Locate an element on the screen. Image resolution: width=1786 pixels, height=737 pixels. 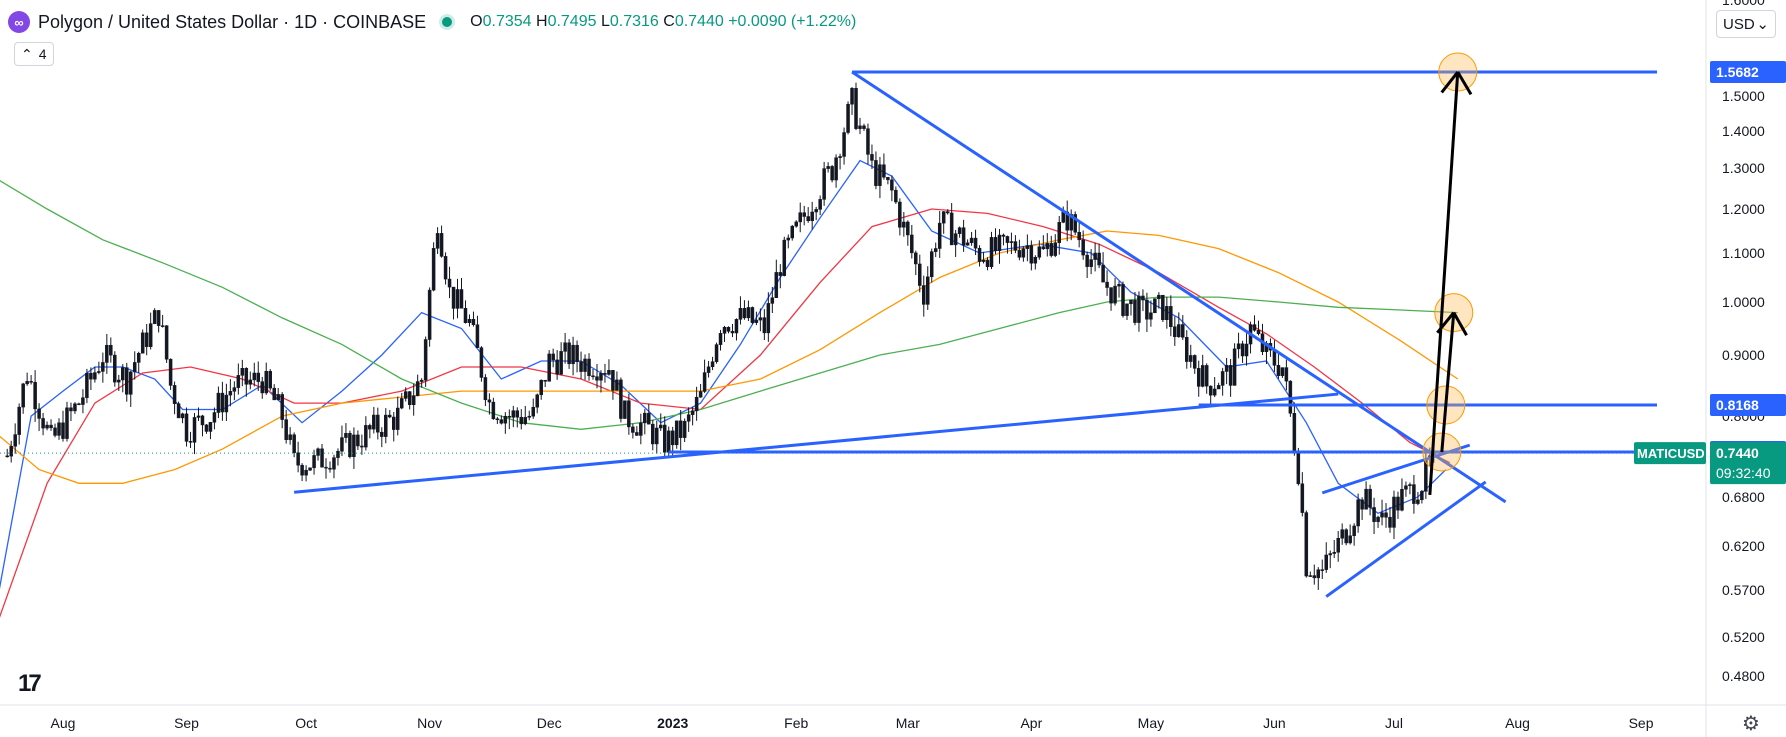
x-tick-label: Feb is located at coordinates (796, 723).